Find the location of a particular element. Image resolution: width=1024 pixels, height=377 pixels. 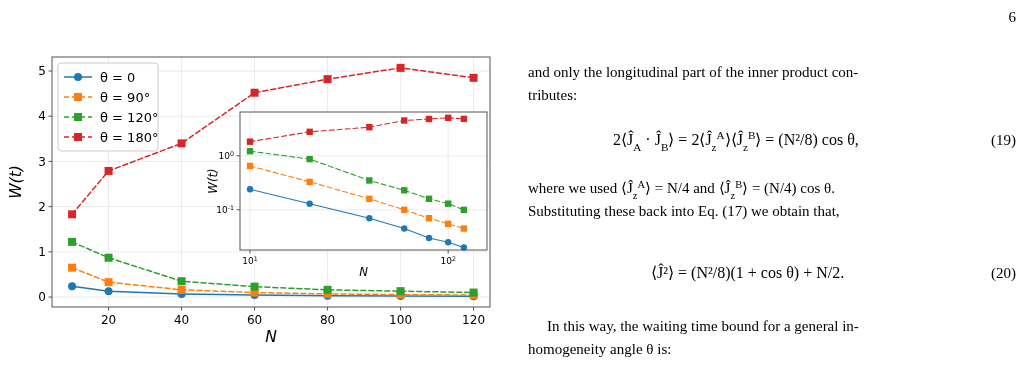

x-tick-label: 10$^{1}$ is located at coordinates (250, 260).